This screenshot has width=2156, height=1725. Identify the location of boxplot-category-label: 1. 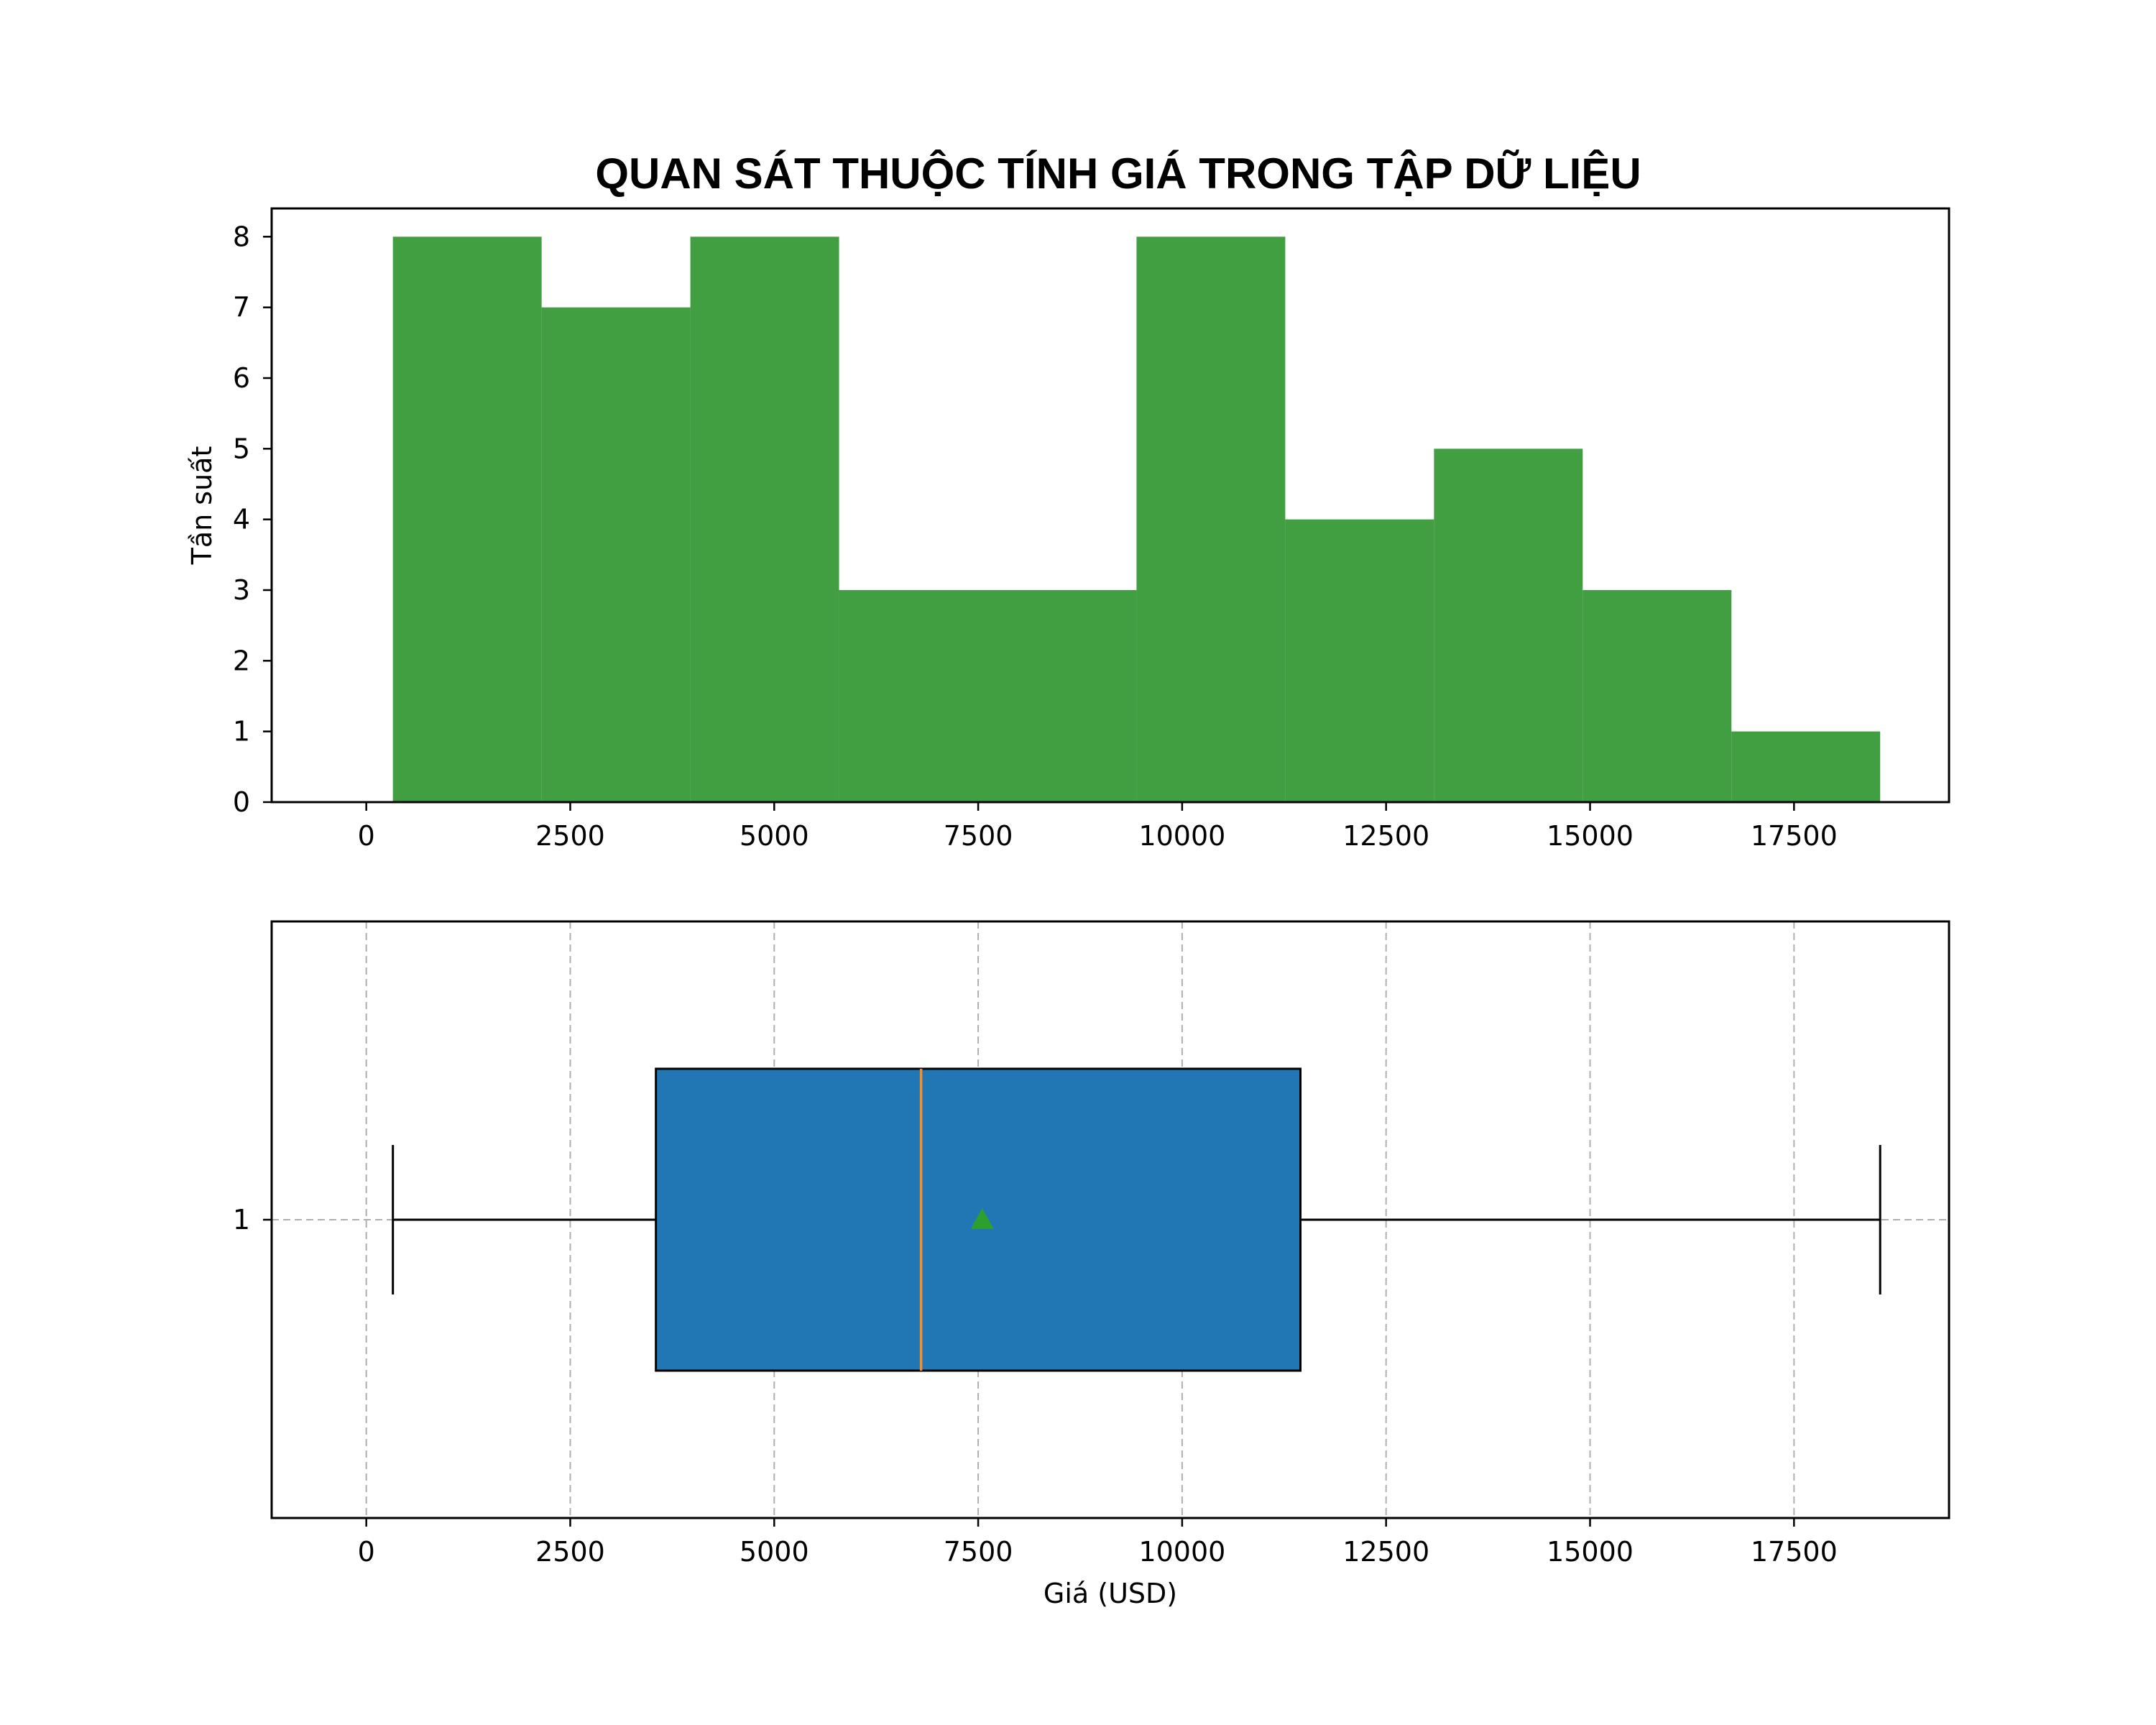
(242, 1220).